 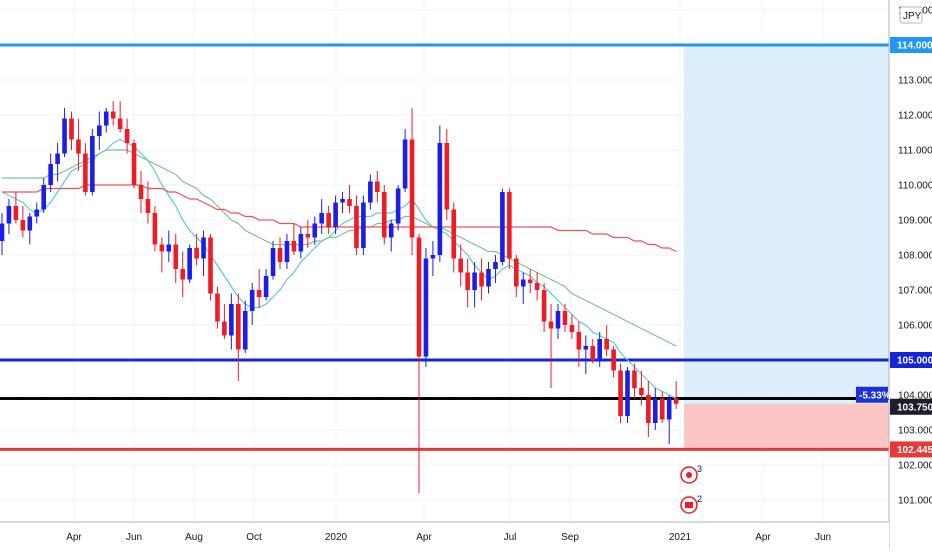 I want to click on event-marker-1: 2, so click(x=691, y=504).